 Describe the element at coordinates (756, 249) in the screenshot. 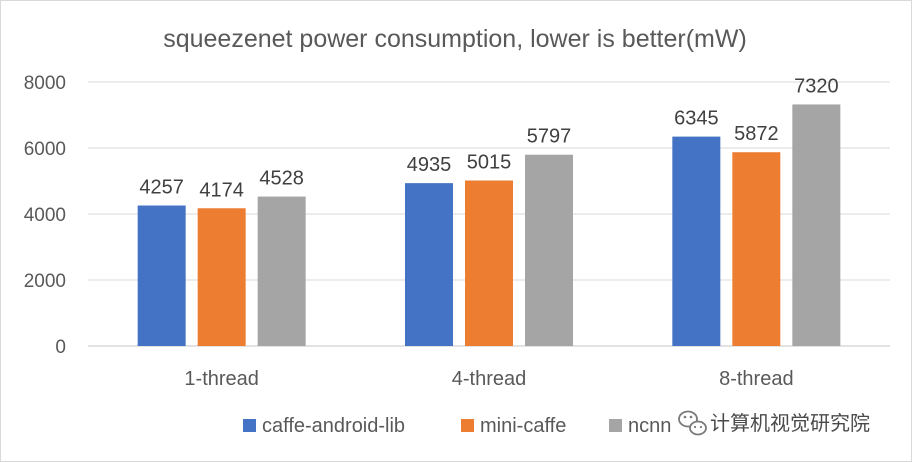

I see `bar-mini-caffe-8-thread` at that location.